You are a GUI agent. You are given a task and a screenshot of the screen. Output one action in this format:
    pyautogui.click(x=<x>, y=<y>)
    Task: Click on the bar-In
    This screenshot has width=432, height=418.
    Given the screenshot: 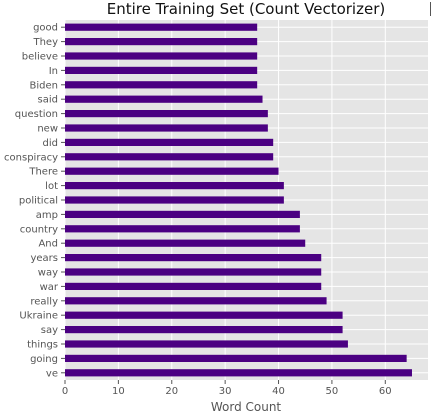 What is the action you would take?
    pyautogui.click(x=161, y=70)
    